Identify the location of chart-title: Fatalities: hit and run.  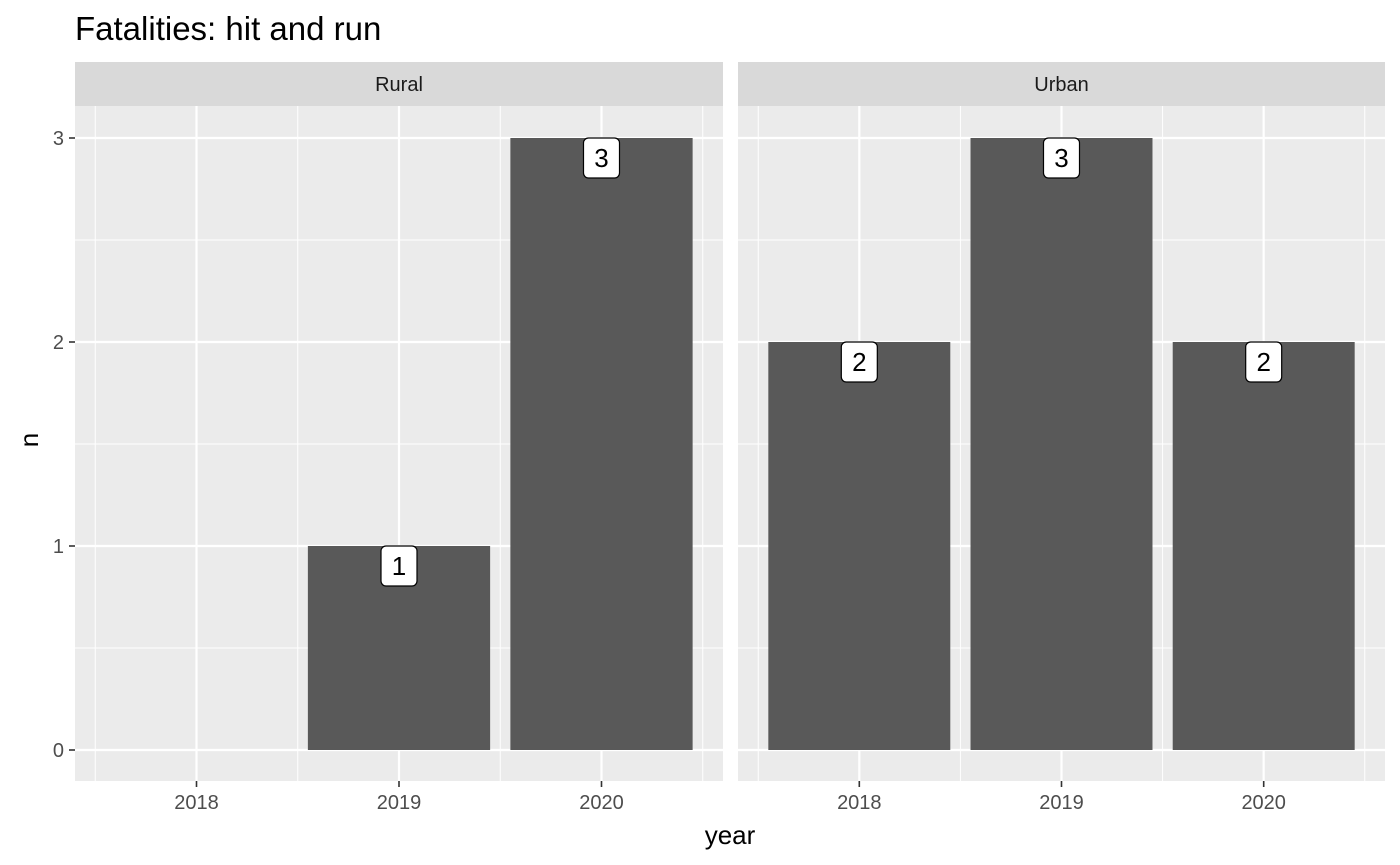
(228, 28).